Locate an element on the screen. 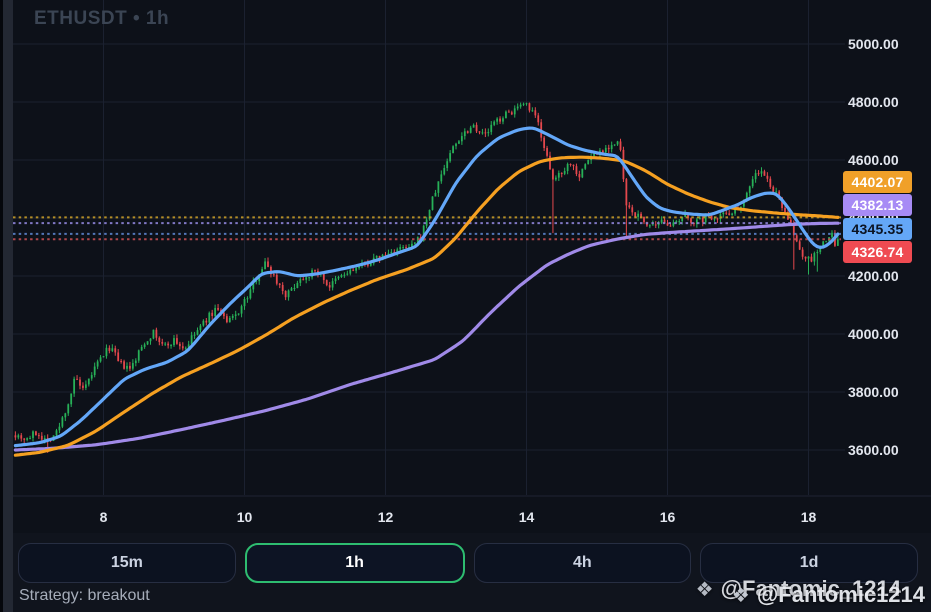  price-tick-label: 4000.00 is located at coordinates (873, 334).